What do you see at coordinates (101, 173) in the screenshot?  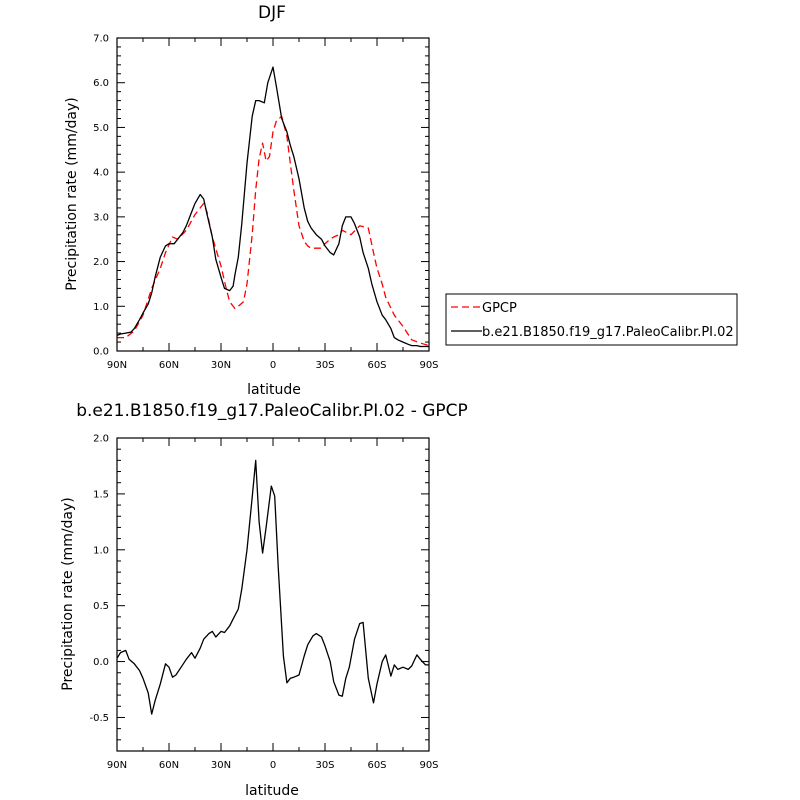 I see `y-tick-label: 4.0` at bounding box center [101, 173].